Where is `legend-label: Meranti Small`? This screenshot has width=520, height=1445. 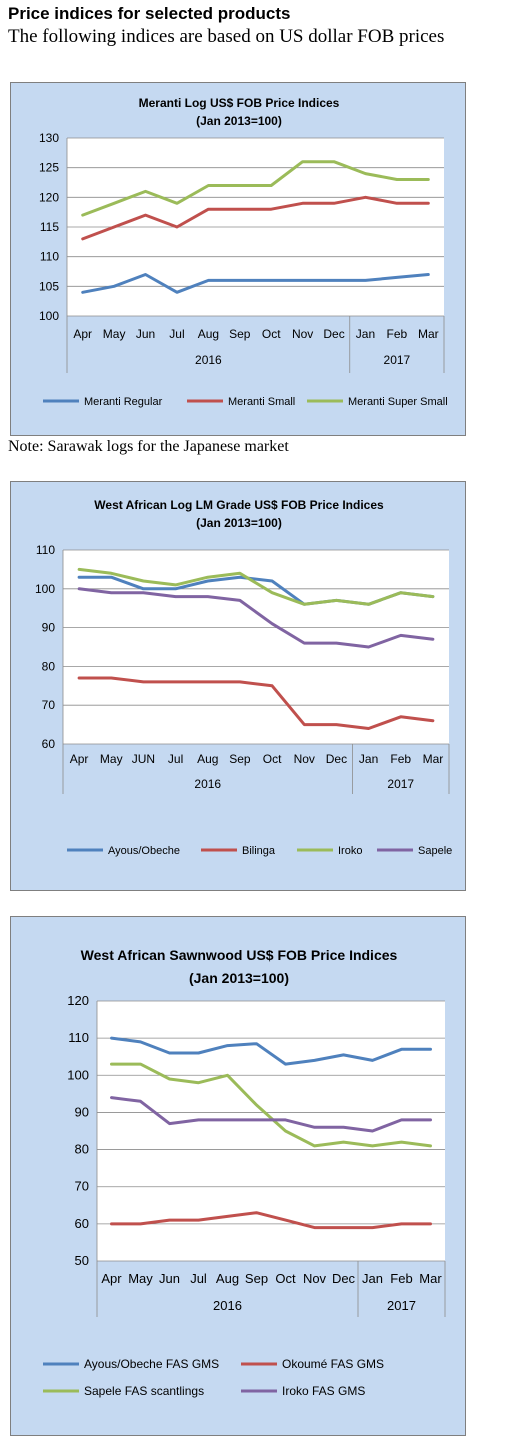
legend-label: Meranti Small is located at coordinates (261, 402).